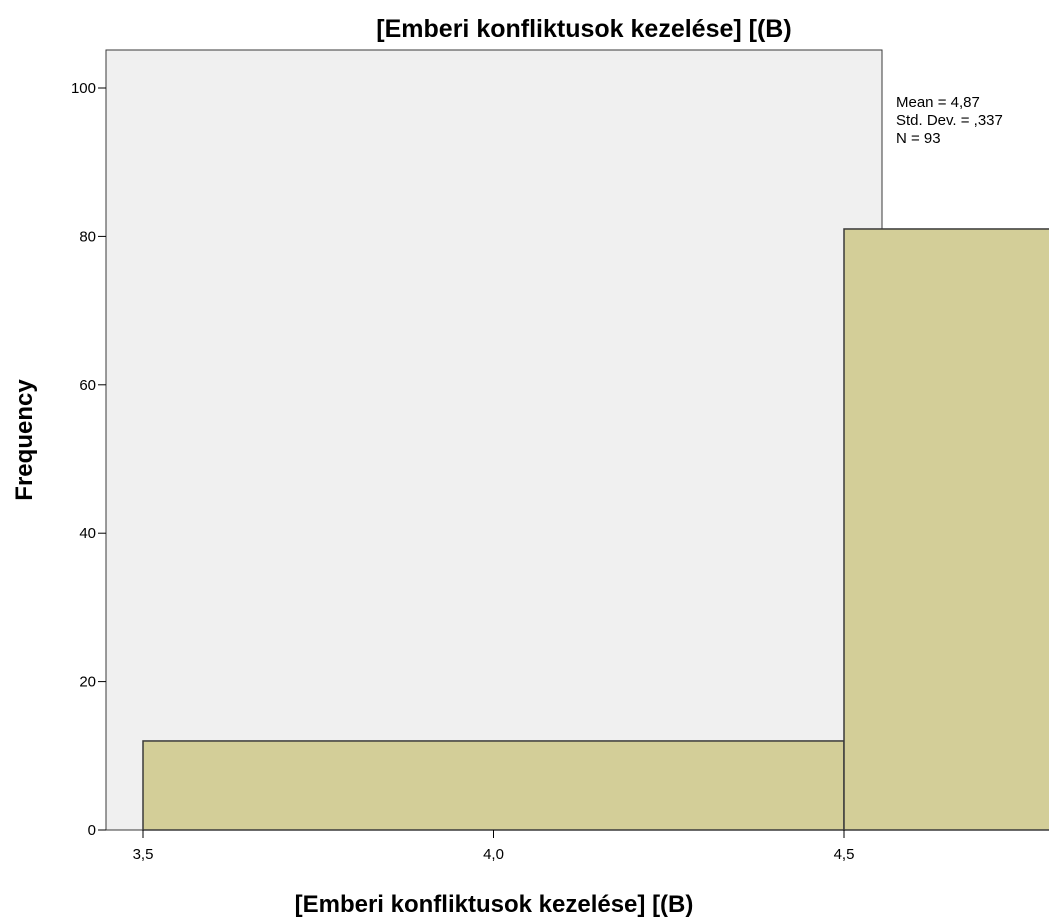  Describe the element at coordinates (92, 830) in the screenshot. I see `y-tick-label-0: 0` at that location.